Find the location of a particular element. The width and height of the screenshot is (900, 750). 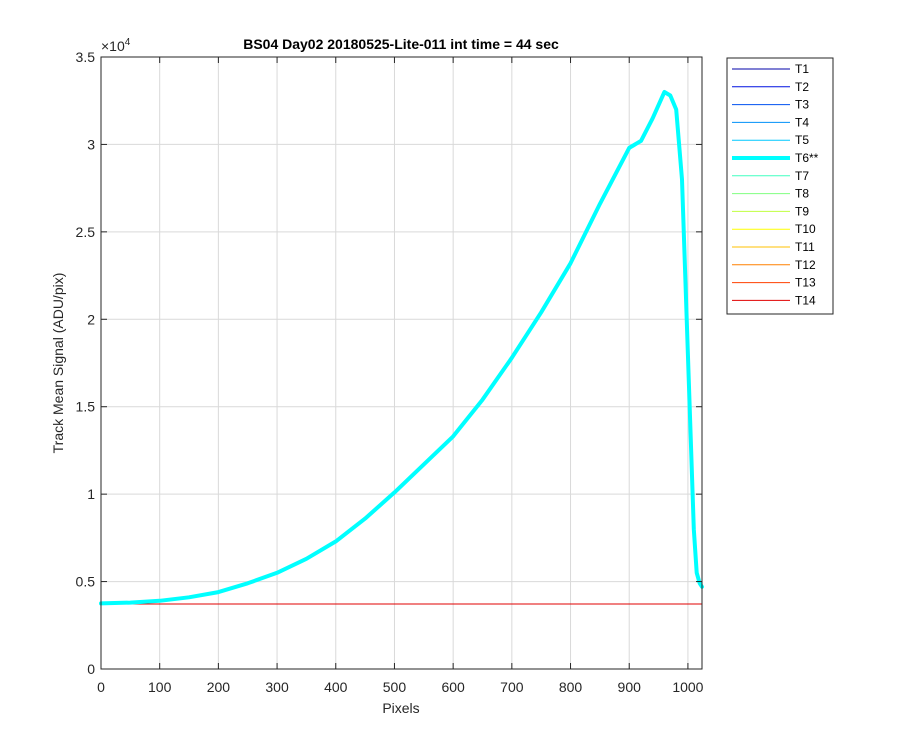

legend-label-t7: T7 is located at coordinates (802, 176).